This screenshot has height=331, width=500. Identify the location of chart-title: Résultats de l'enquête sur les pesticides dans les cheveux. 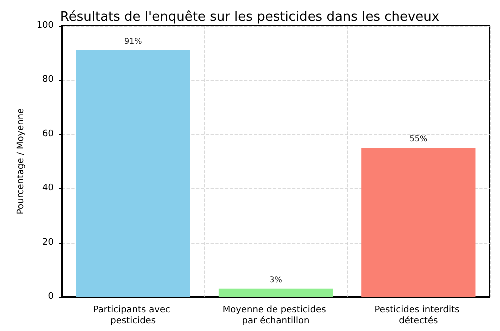
(250, 17).